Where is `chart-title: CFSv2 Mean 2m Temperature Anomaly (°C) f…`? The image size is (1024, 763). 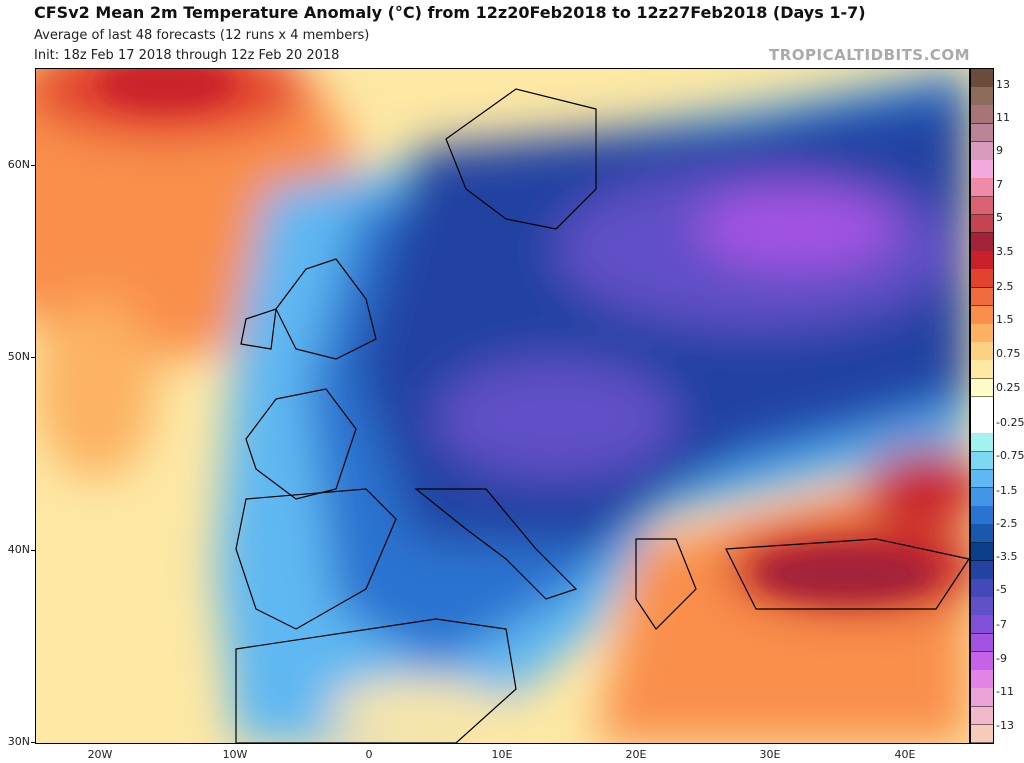
chart-title: CFSv2 Mean 2m Temperature Anomaly (°C) f… is located at coordinates (450, 12).